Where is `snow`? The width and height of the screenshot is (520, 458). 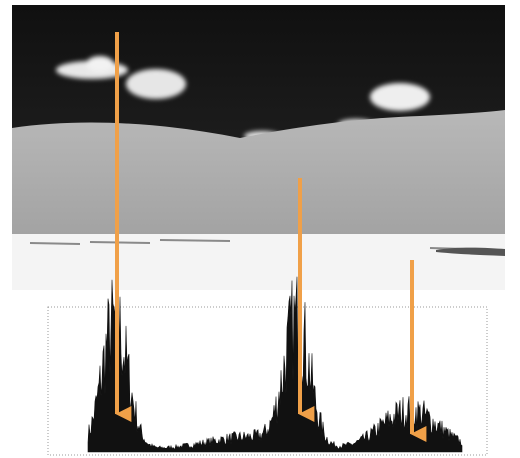 snow is located at coordinates (258, 262).